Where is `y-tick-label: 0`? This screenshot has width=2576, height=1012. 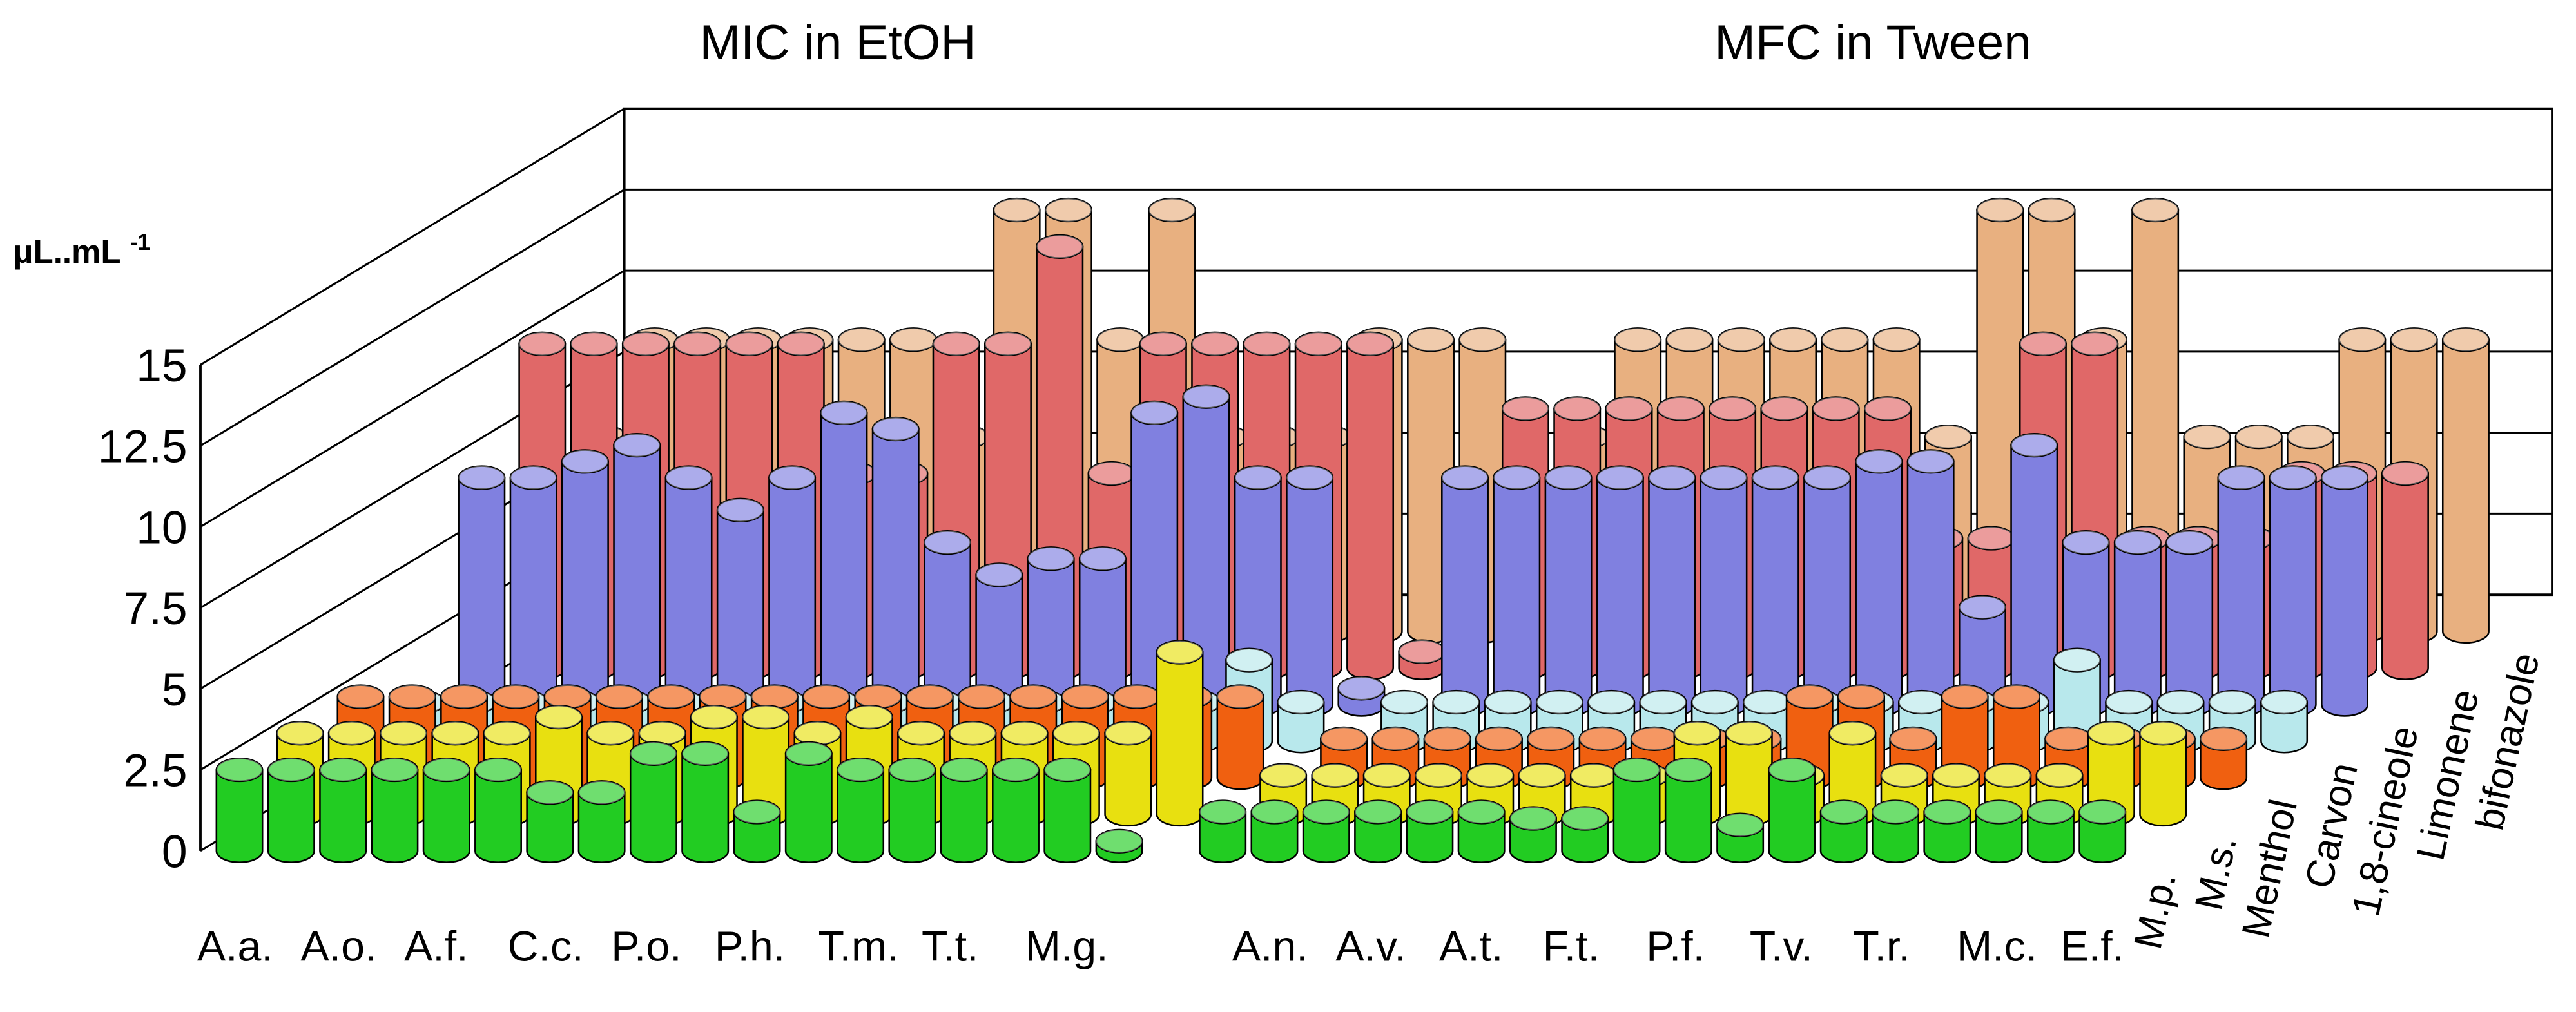 y-tick-label: 0 is located at coordinates (175, 851).